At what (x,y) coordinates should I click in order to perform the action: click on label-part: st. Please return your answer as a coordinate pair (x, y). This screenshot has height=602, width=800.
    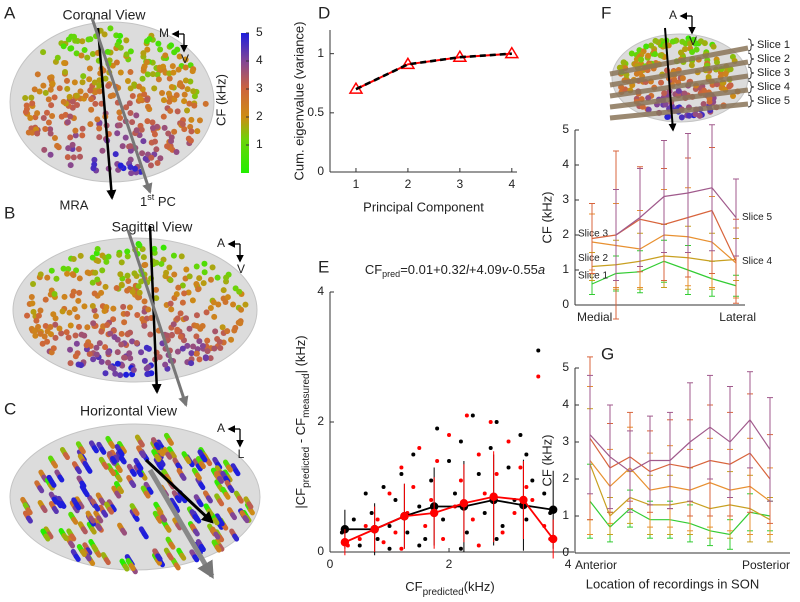
    Looking at the image, I should click on (151, 197).